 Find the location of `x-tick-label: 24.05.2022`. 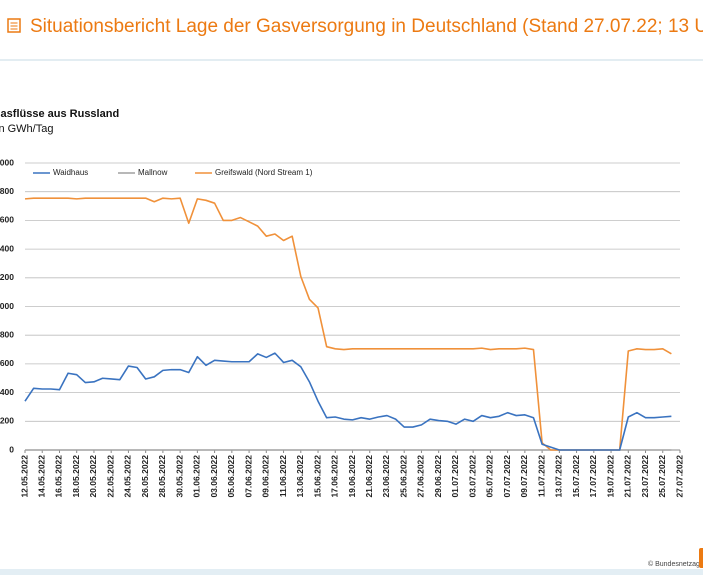

x-tick-label: 24.05.2022 is located at coordinates (128, 476).